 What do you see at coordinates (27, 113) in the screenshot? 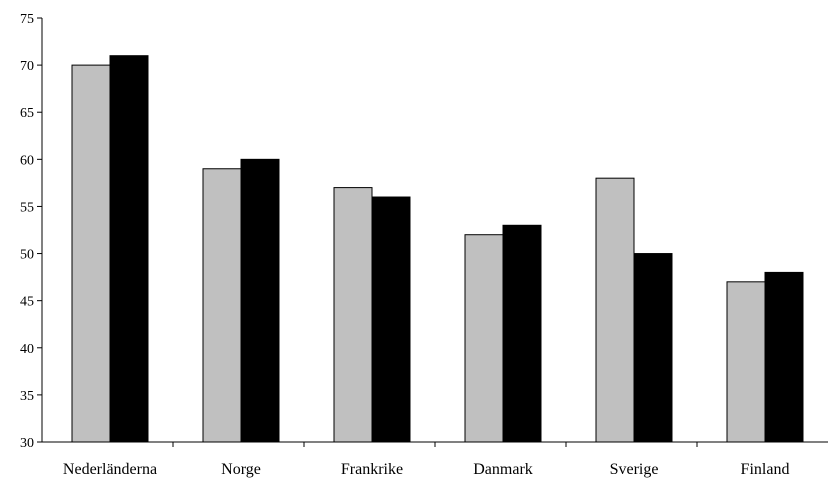
I see `y-tick-label-65: 65` at bounding box center [27, 113].